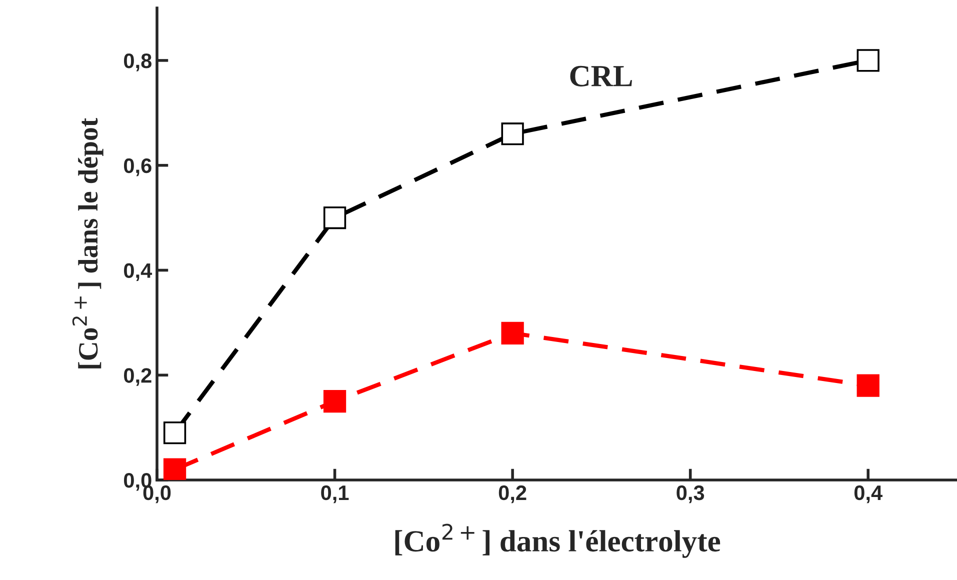 This screenshot has height=580, width=957. Describe the element at coordinates (557, 541) in the screenshot. I see `x-axis-title: [Co$^{2+}$] dans l'électrolyte` at that location.